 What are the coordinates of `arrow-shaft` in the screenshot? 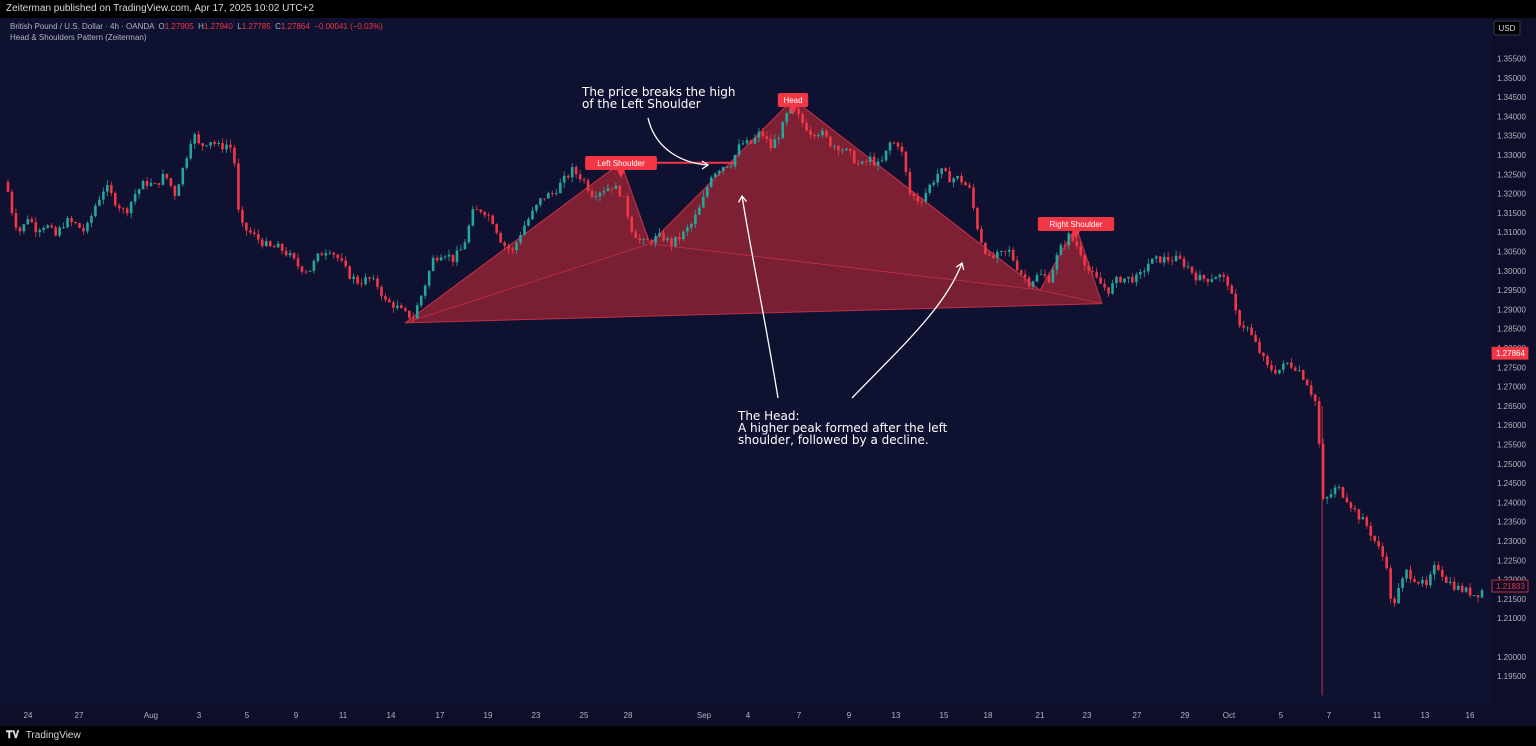 It's located at (678, 141).